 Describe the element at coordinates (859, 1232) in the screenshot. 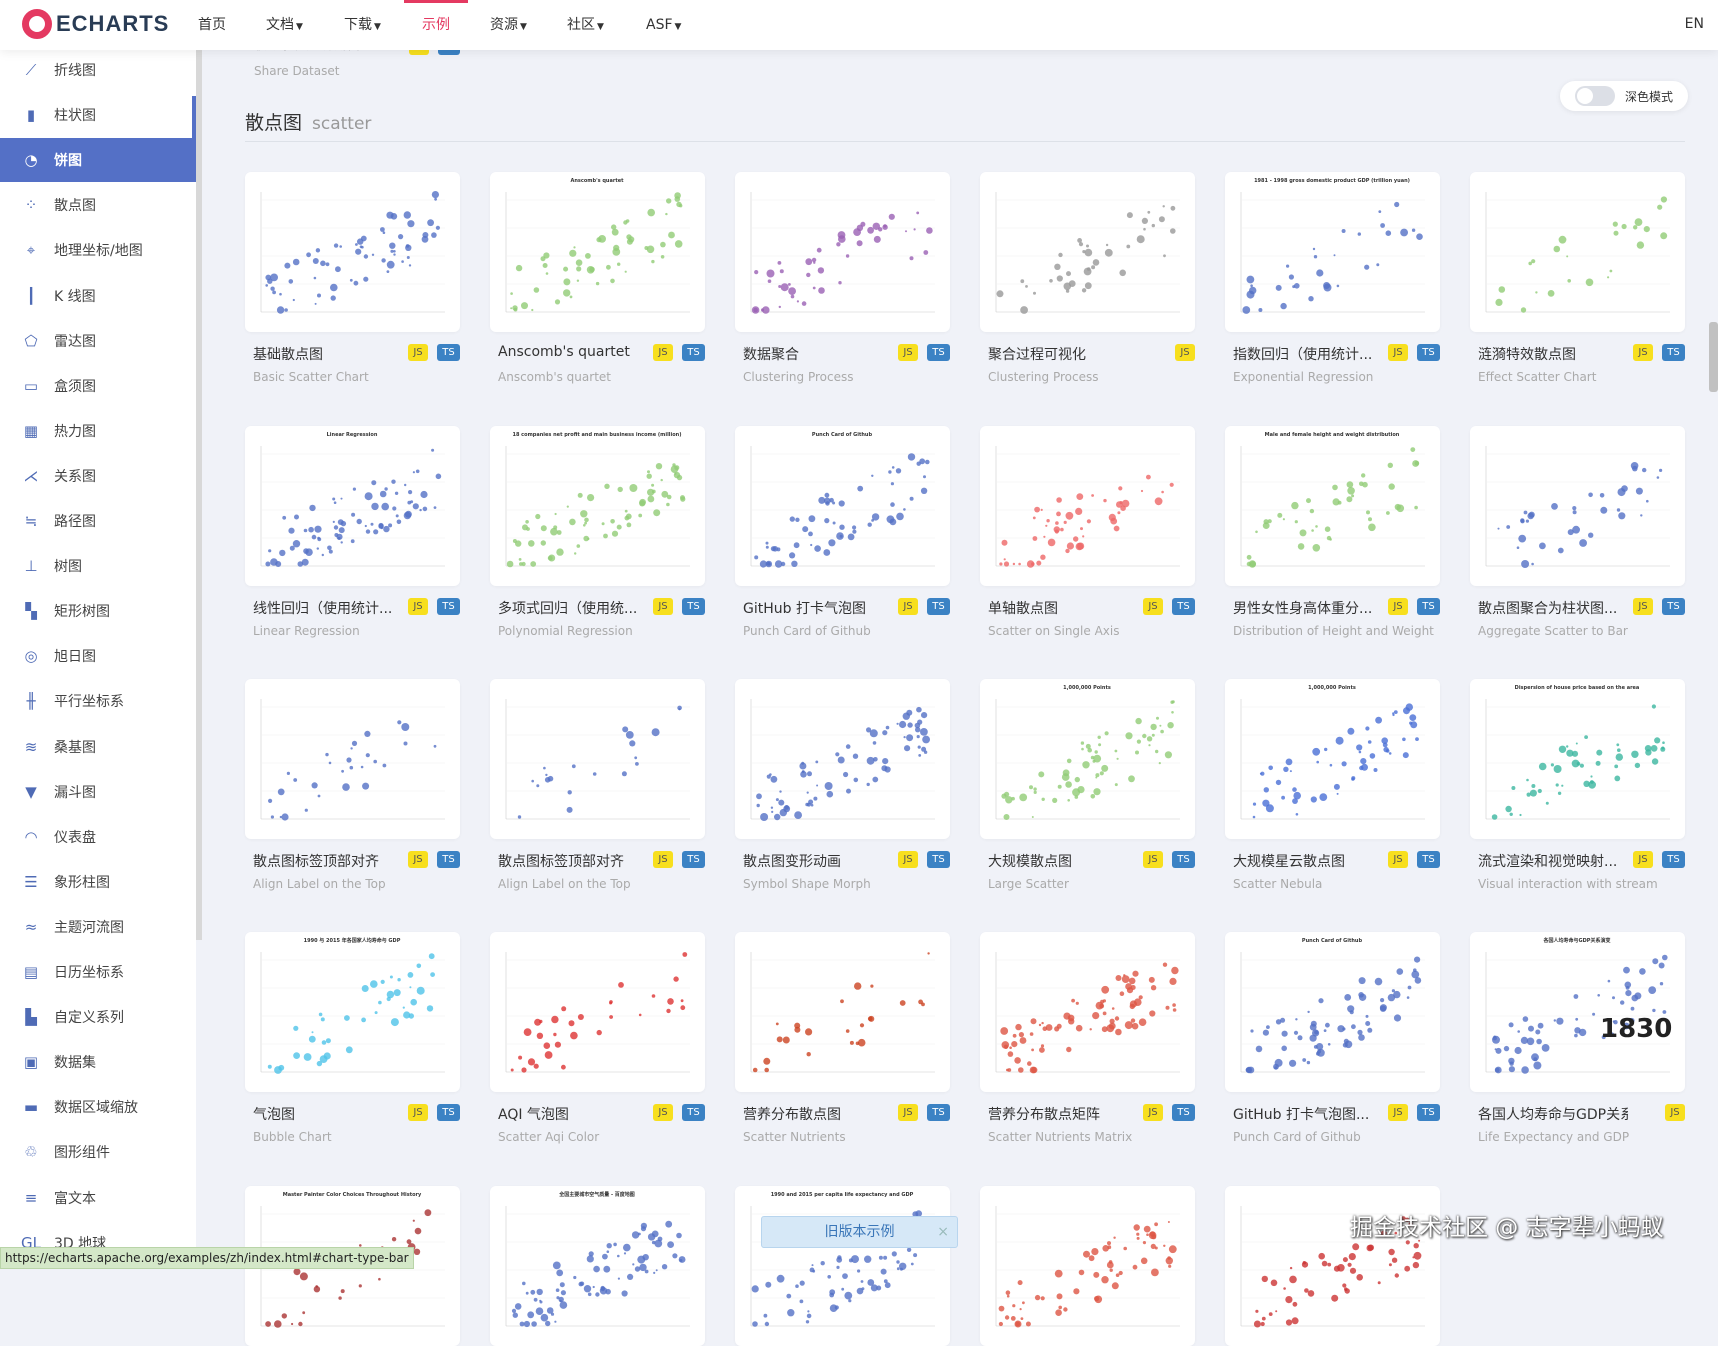

I see `toast-label: 旧版本示例` at that location.